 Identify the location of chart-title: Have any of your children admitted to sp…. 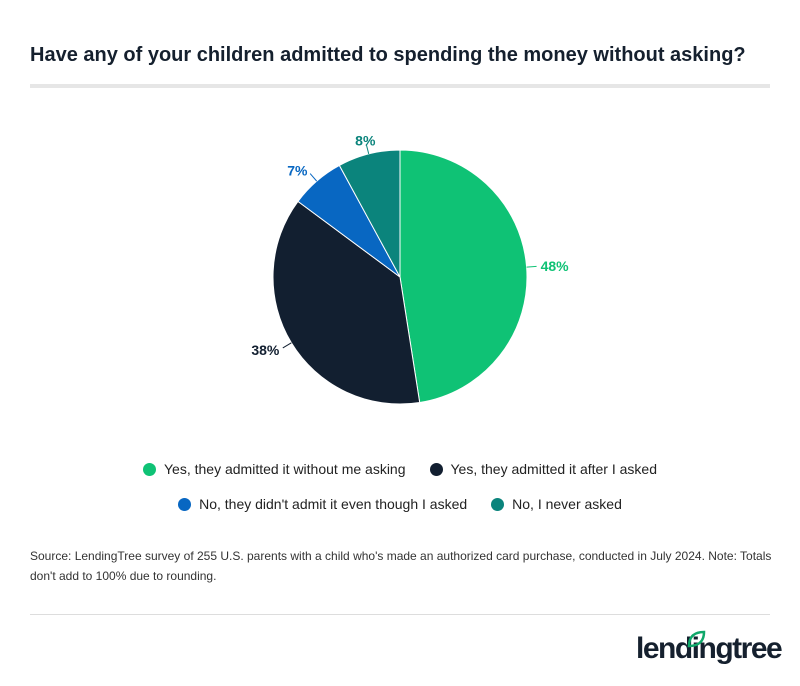
(388, 55).